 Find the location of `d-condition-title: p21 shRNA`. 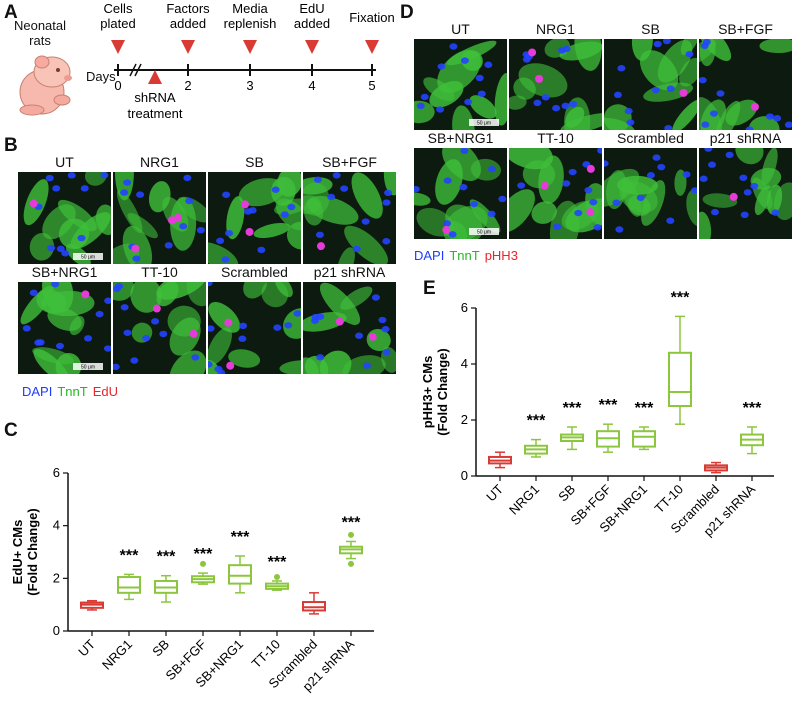

d-condition-title: p21 shRNA is located at coordinates (745, 138).